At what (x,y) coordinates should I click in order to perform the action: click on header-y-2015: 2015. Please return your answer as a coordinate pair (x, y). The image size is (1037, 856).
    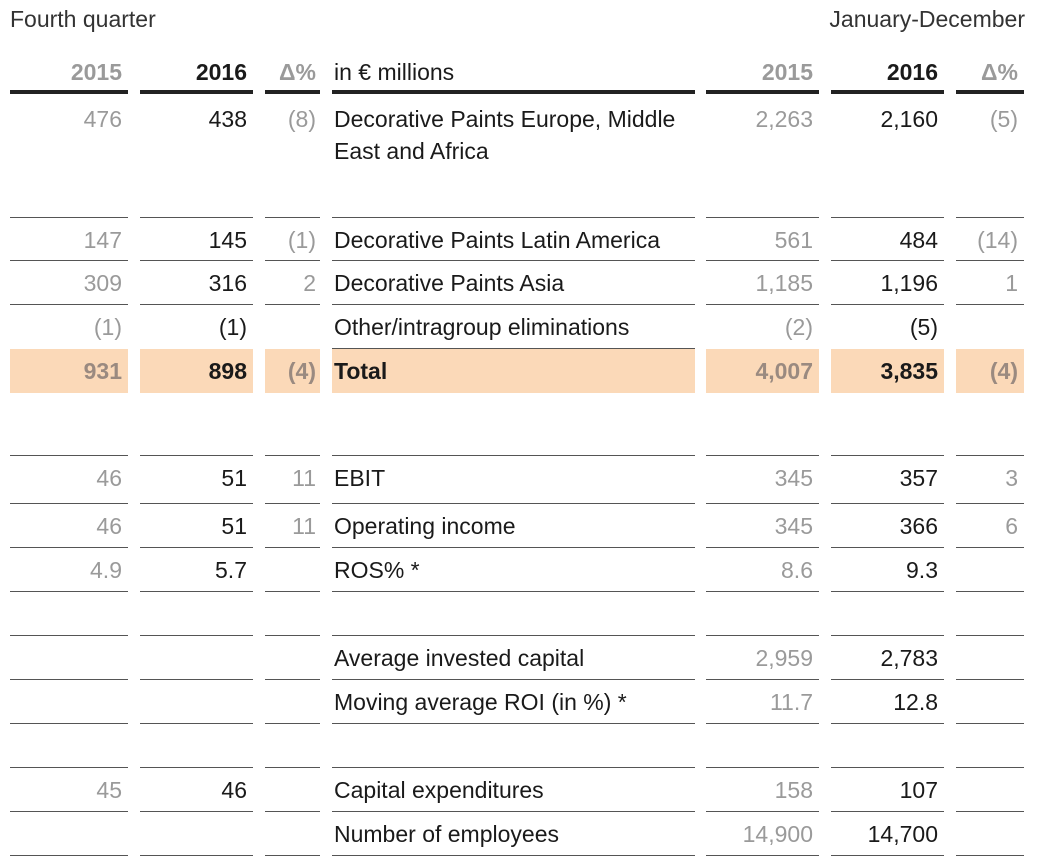
    Looking at the image, I should click on (762, 73).